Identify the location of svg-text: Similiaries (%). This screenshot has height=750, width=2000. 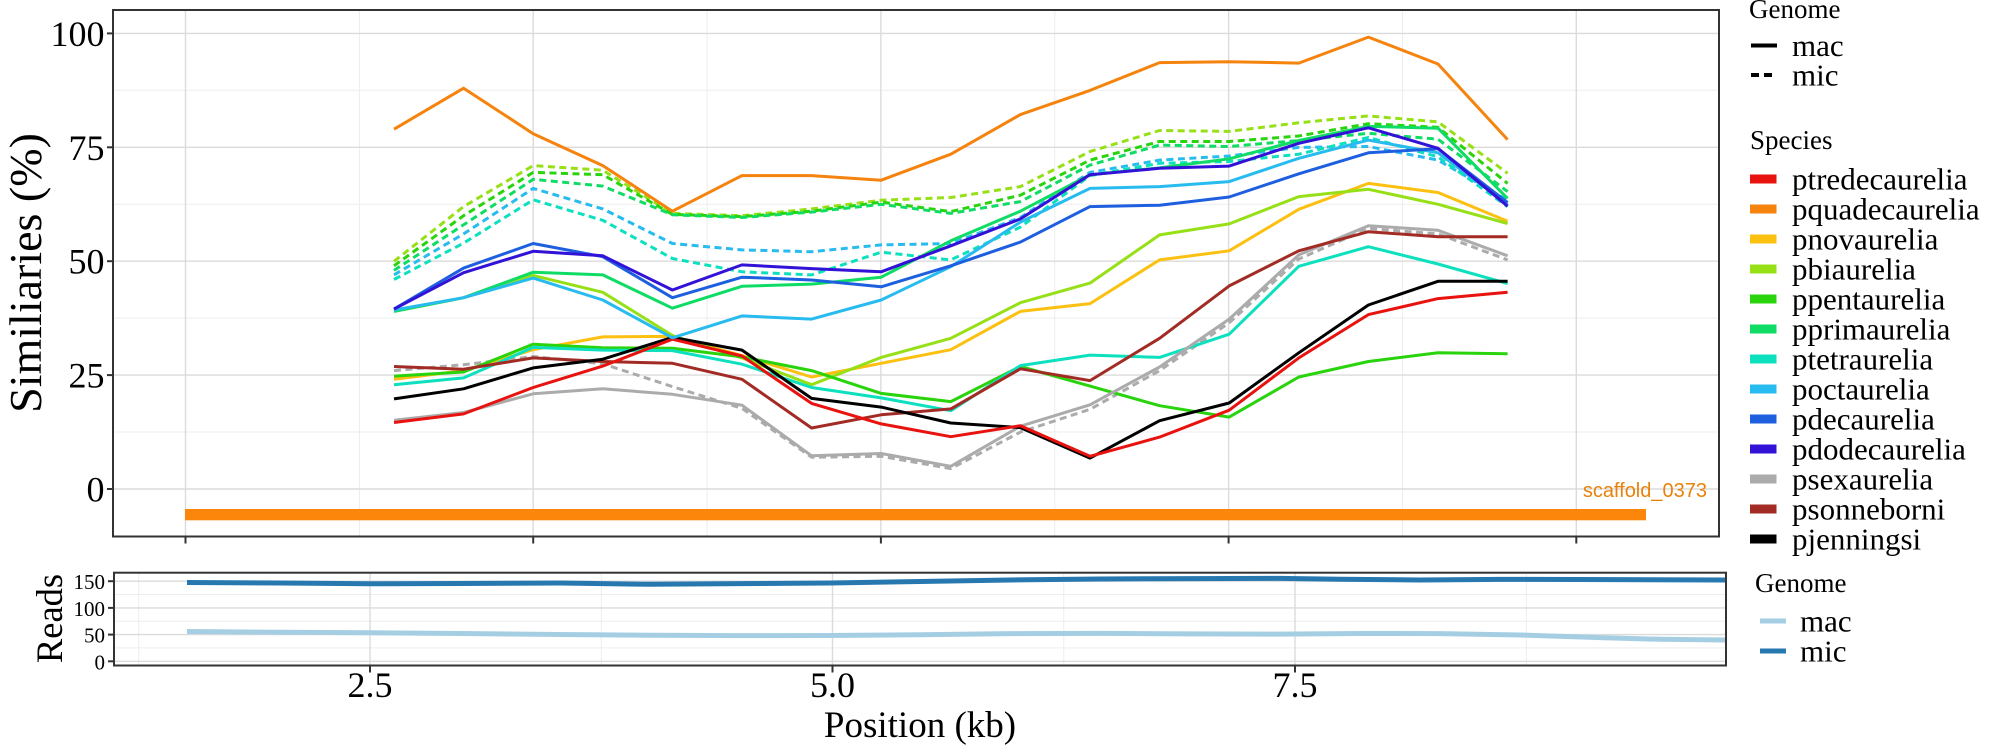
(25, 273).